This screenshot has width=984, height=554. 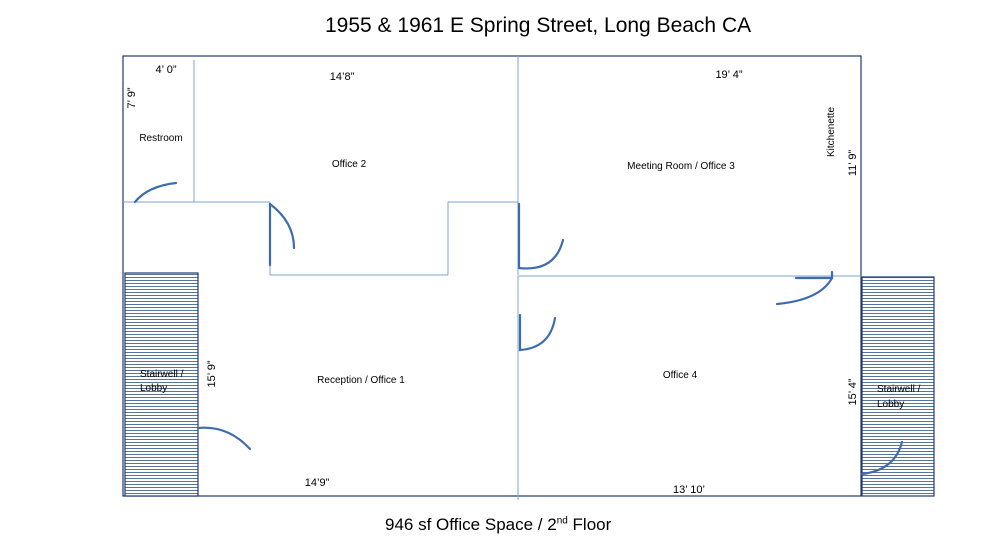 I want to click on dim-reception-height: 15’ 9”, so click(x=212, y=373).